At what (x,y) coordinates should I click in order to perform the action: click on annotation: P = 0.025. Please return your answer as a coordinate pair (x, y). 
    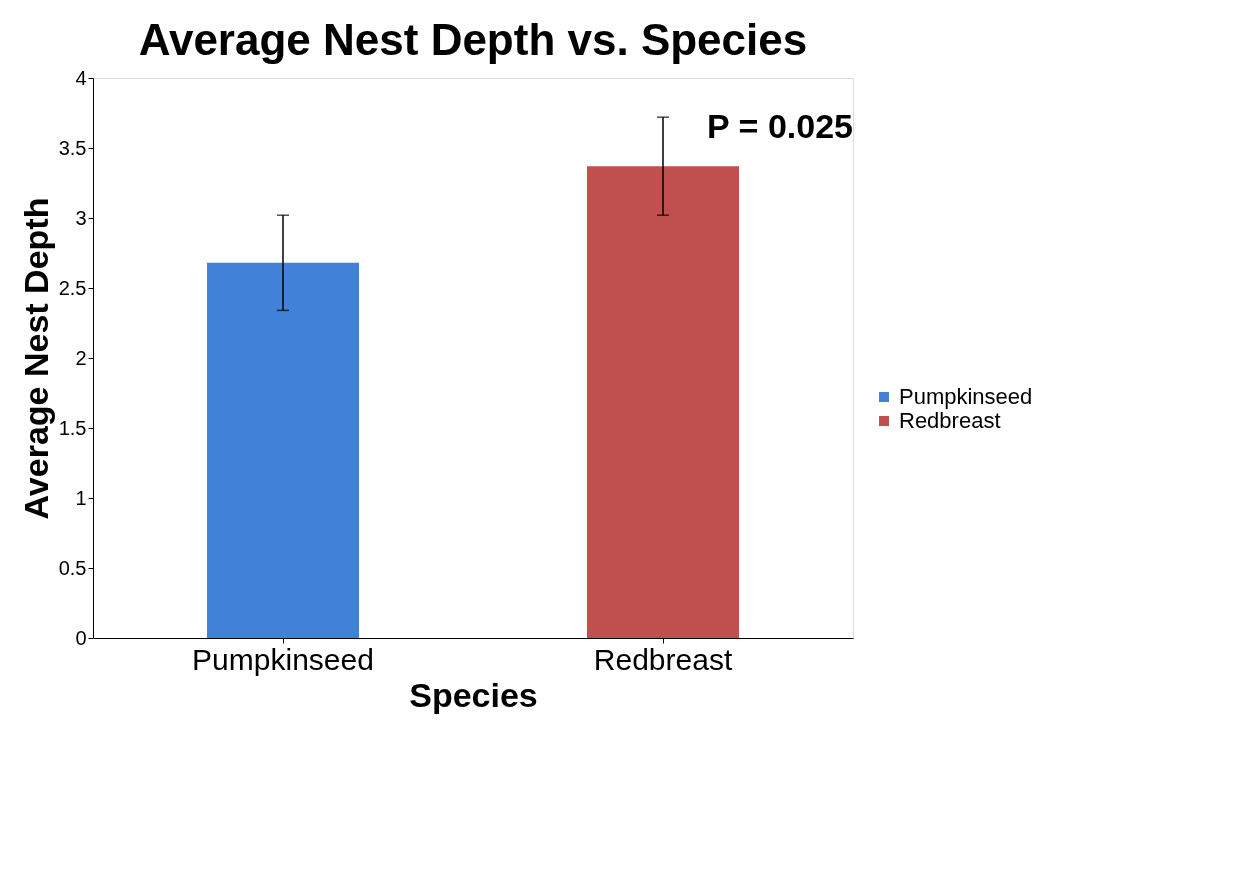
    Looking at the image, I should click on (780, 126).